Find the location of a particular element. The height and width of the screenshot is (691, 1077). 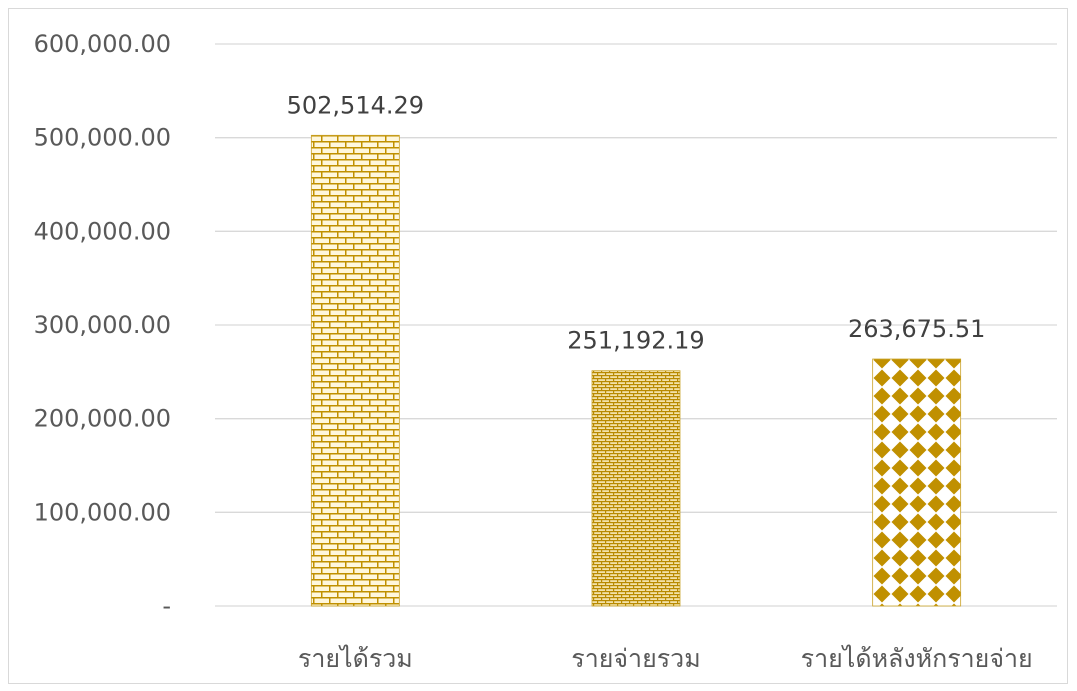

y-tick-label-3: 300,000.00 is located at coordinates (102, 325).